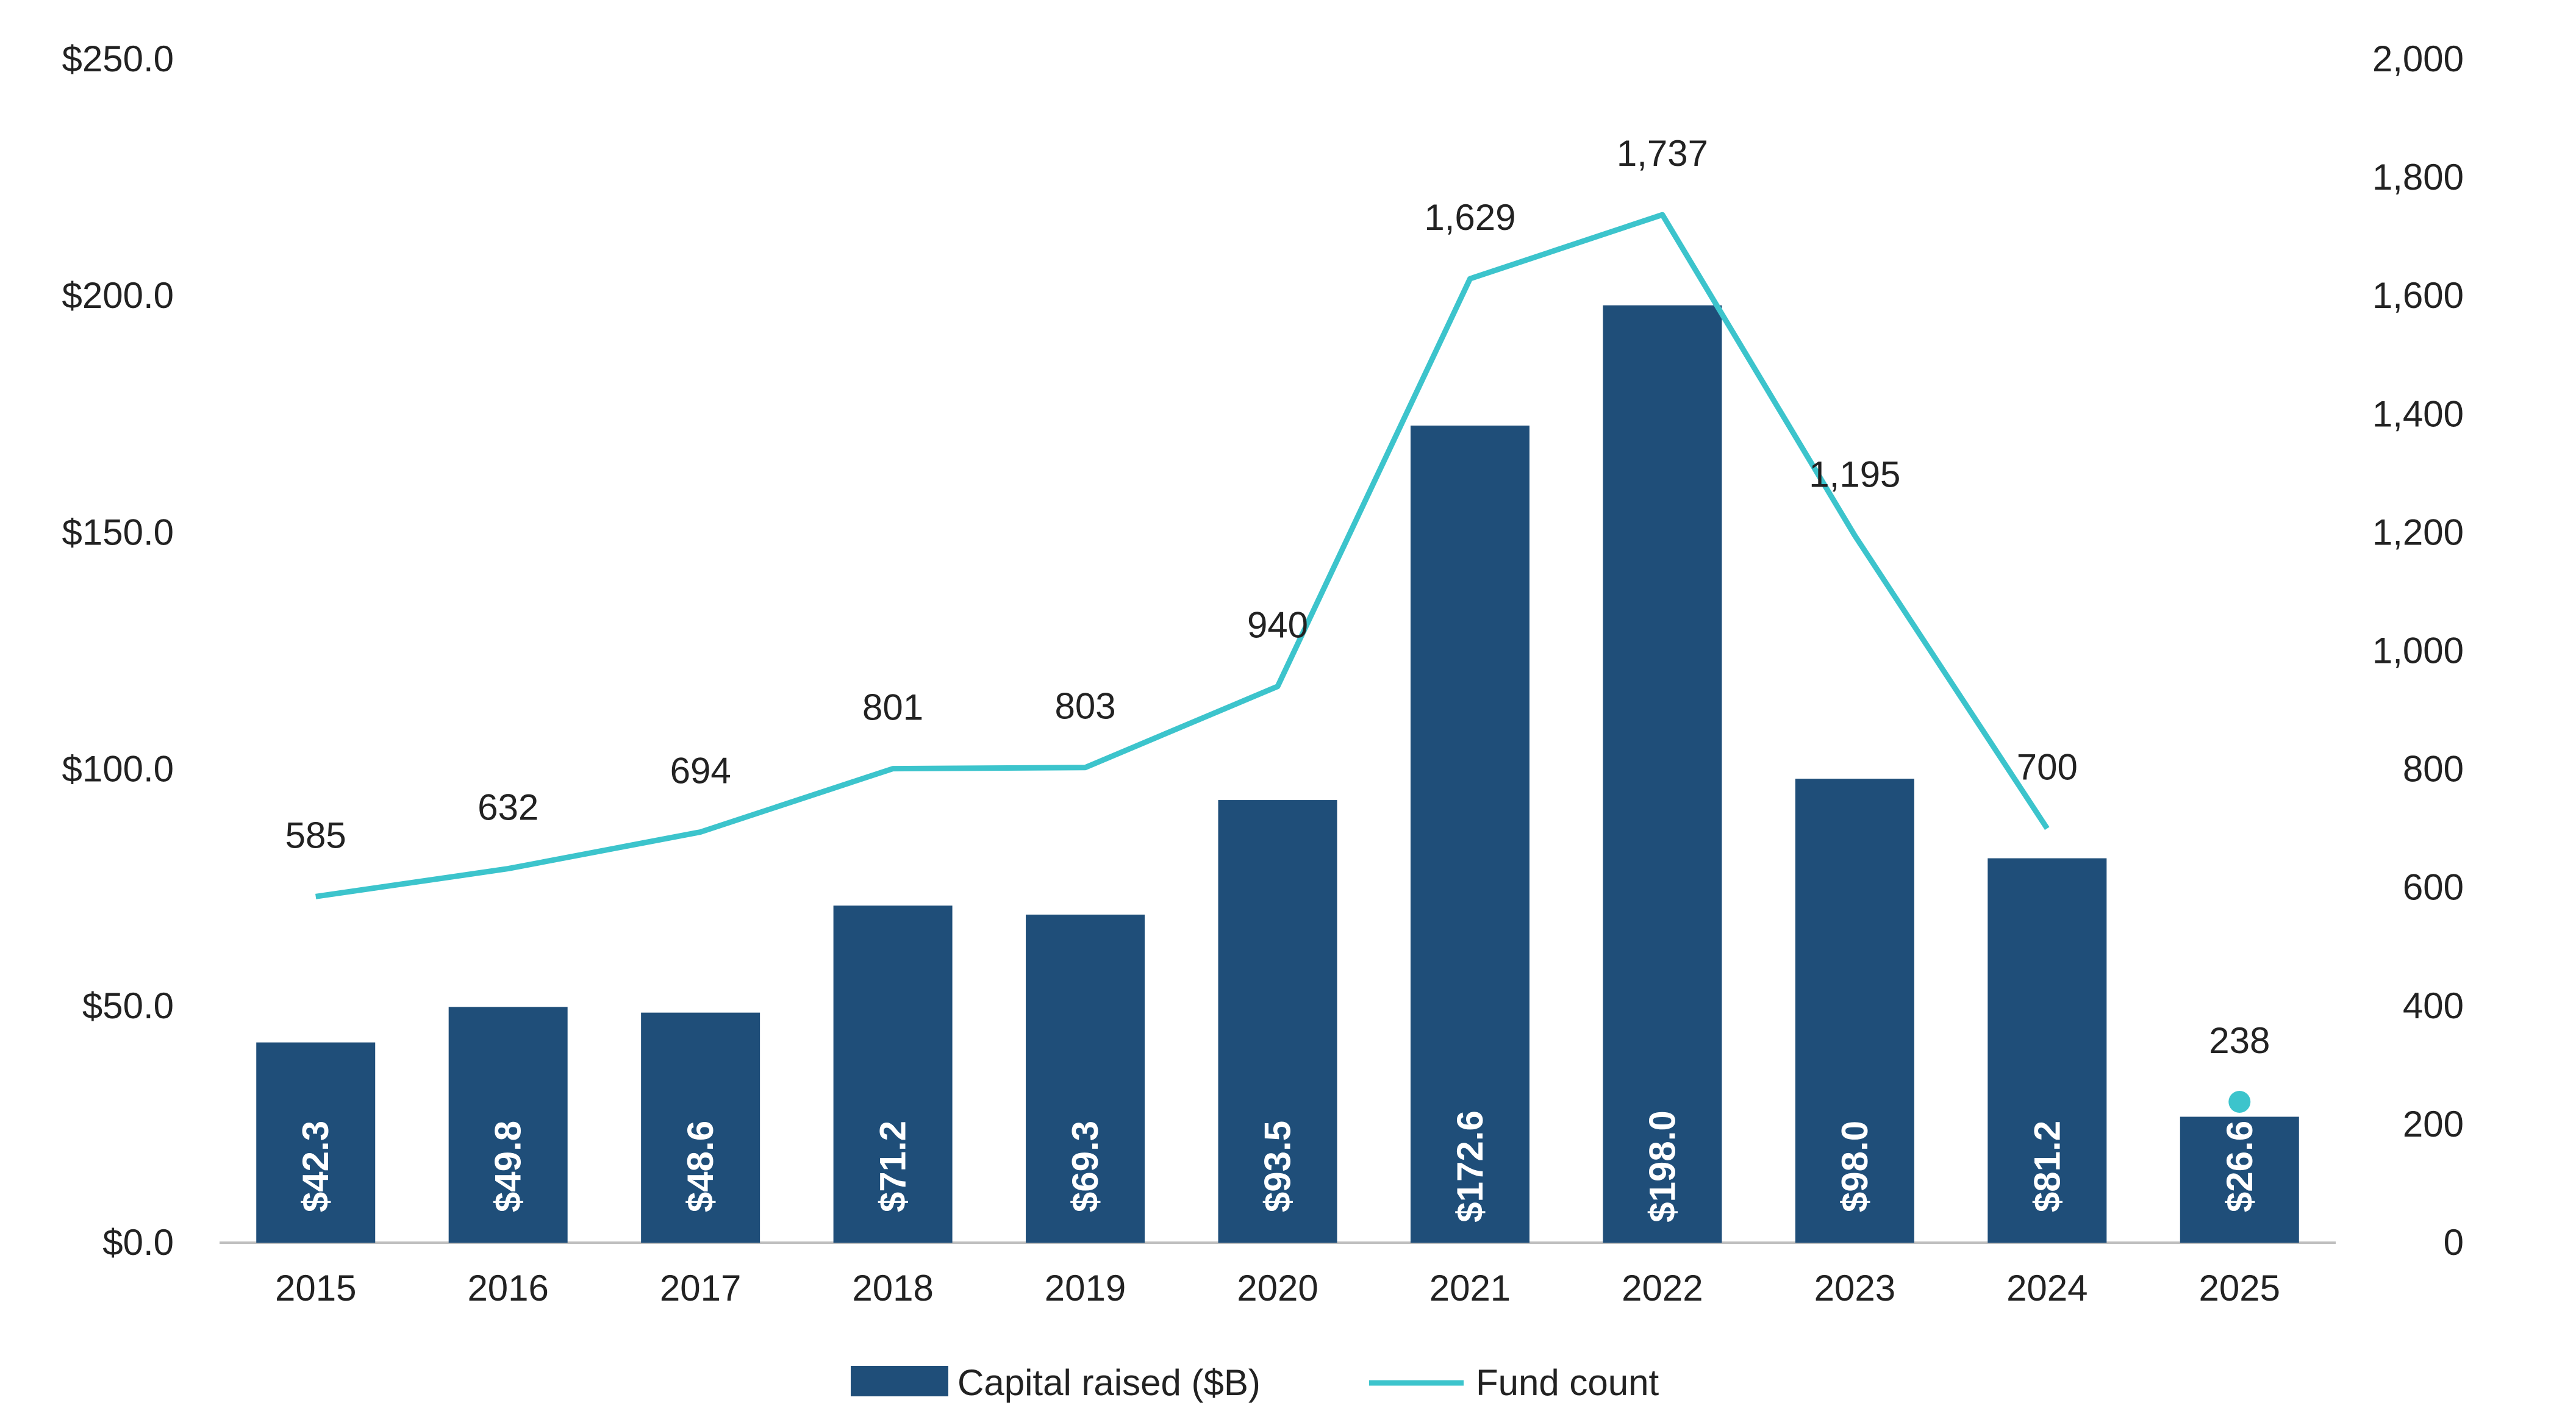  Describe the element at coordinates (892, 707) in the screenshot. I see `fund-count-label: 801` at that location.